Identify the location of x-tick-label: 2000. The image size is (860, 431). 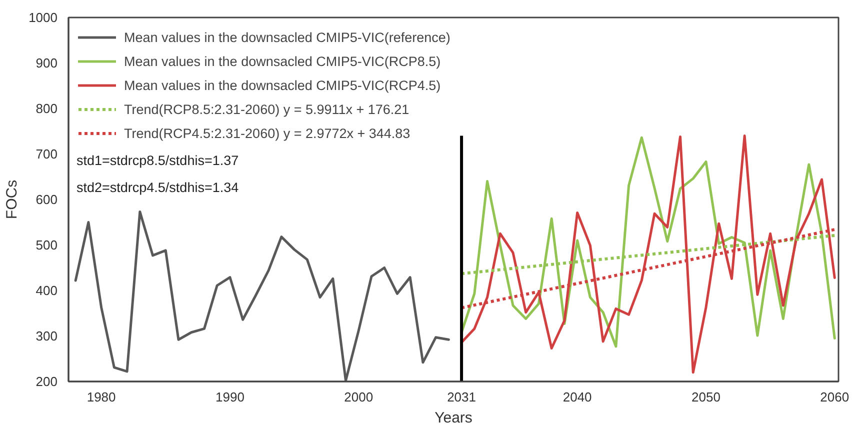
(359, 397).